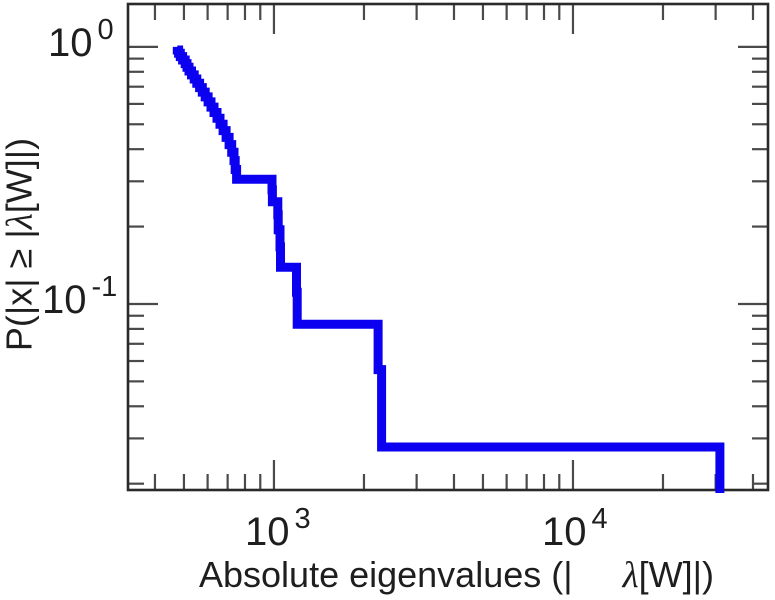 This screenshot has width=775, height=600. What do you see at coordinates (598, 575) in the screenshot?
I see `x-axis-label-gap` at bounding box center [598, 575].